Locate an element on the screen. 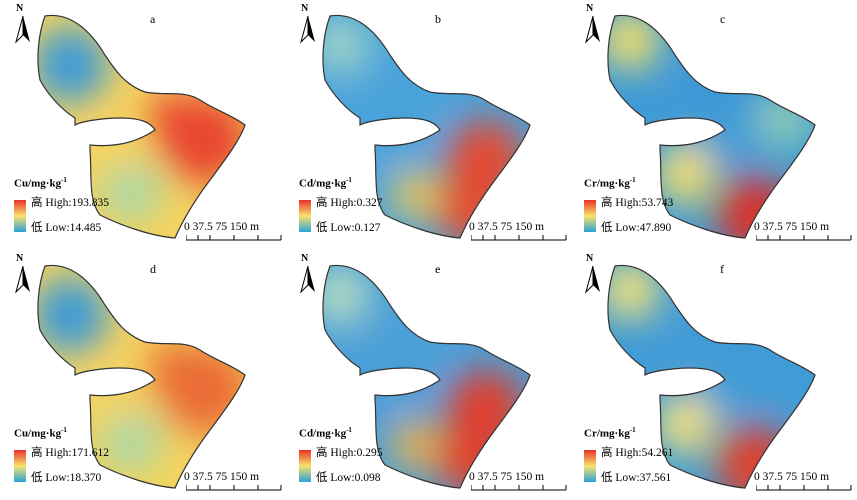 The width and height of the screenshot is (857, 500). heatmap-a is located at coordinates (141, 126).